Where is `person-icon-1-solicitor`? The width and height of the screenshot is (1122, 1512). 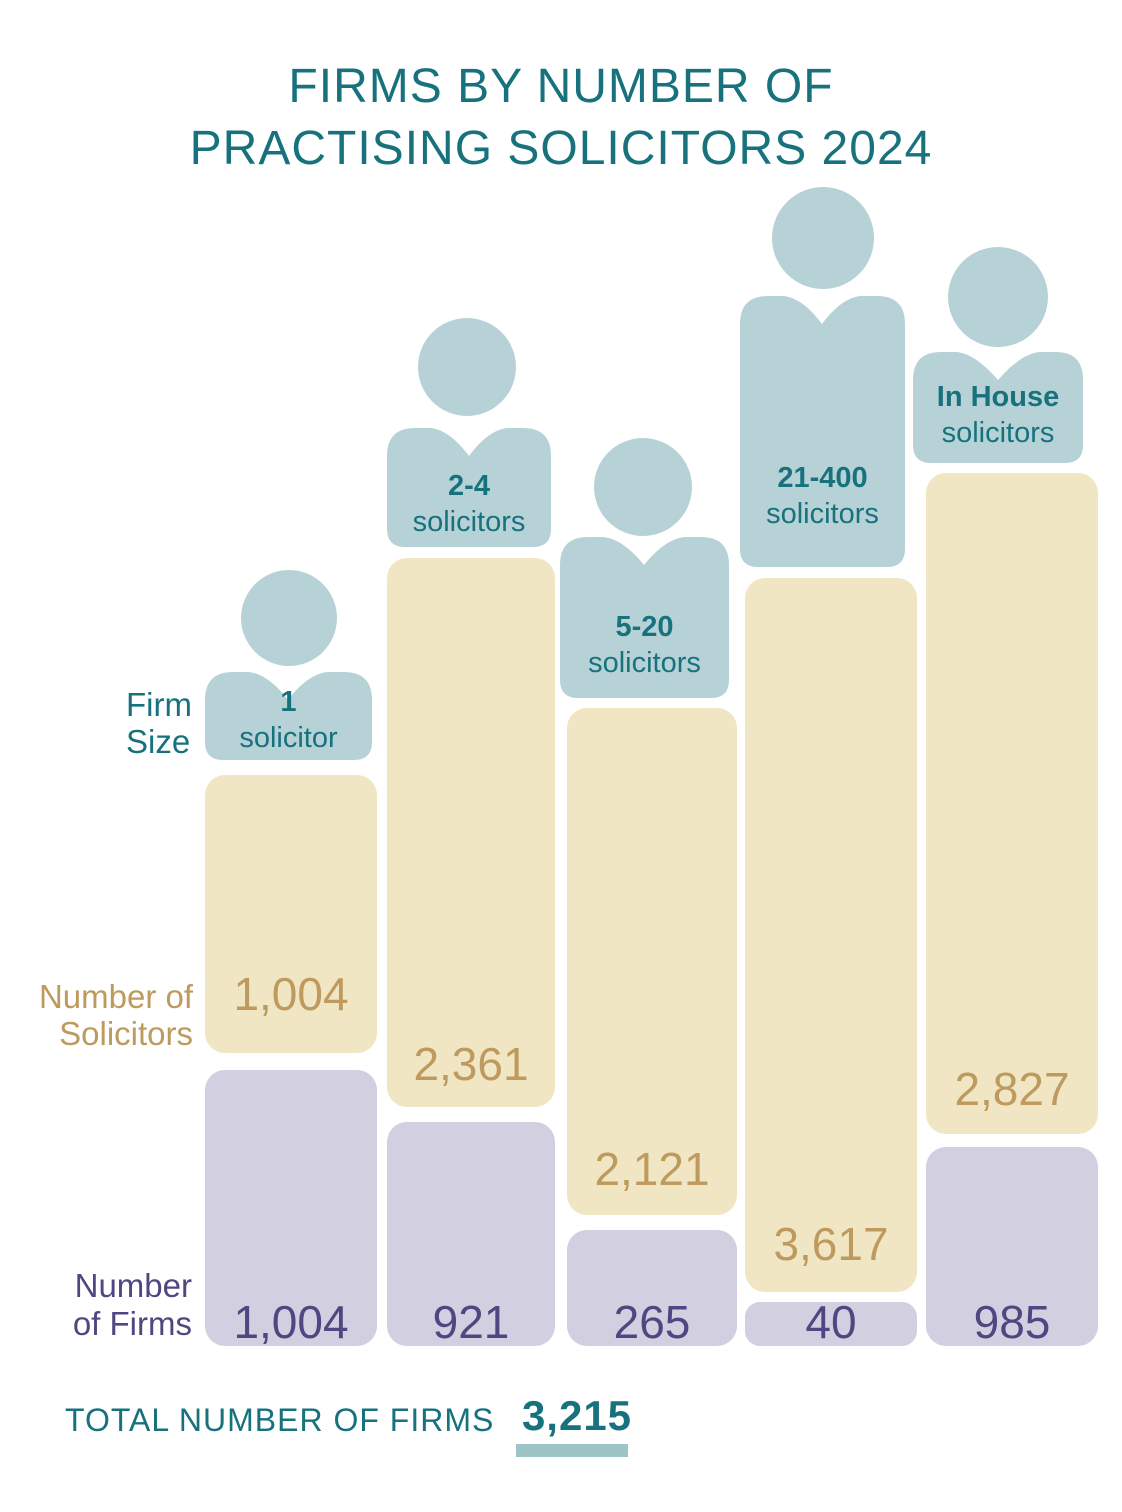 person-icon-1-solicitor is located at coordinates (288, 665).